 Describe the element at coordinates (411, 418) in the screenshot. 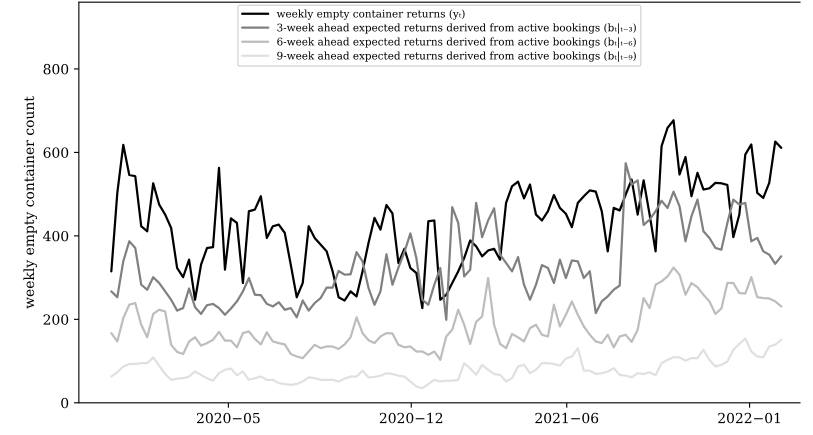

I see `x-tick-label: 2020−12` at that location.